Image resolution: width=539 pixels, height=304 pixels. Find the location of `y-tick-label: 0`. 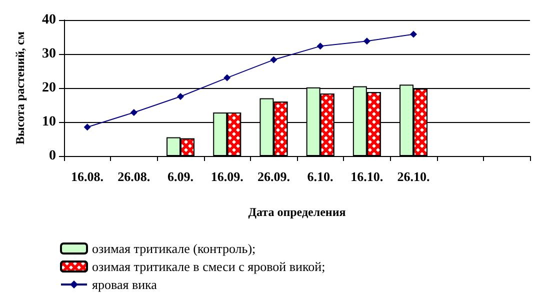

y-tick-label: 0 is located at coordinates (52, 156).